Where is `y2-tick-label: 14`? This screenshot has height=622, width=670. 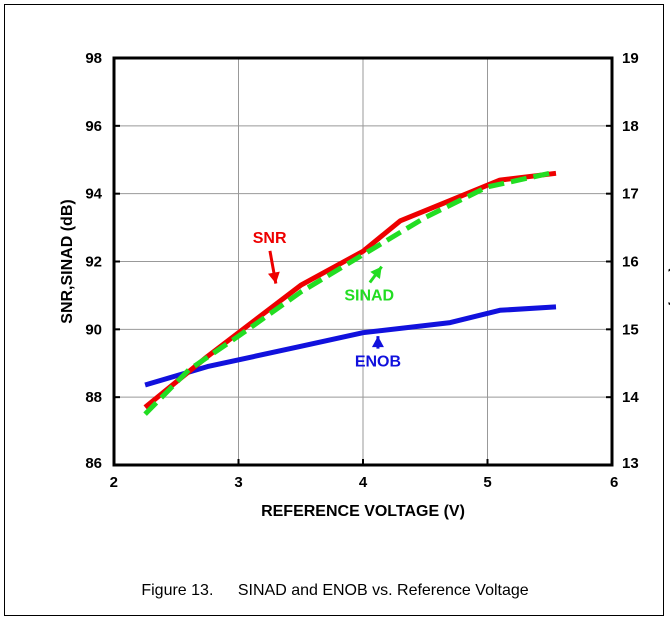 y2-tick-label: 14 is located at coordinates (630, 397).